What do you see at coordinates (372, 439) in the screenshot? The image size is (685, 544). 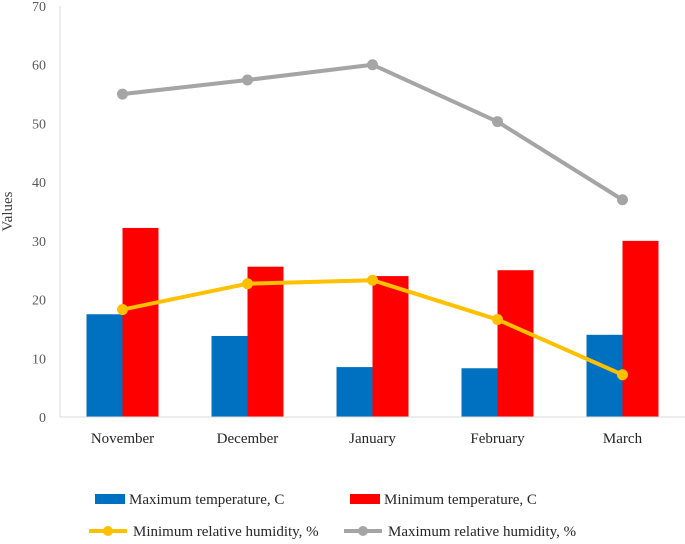 I see `x-tick-label: January` at bounding box center [372, 439].